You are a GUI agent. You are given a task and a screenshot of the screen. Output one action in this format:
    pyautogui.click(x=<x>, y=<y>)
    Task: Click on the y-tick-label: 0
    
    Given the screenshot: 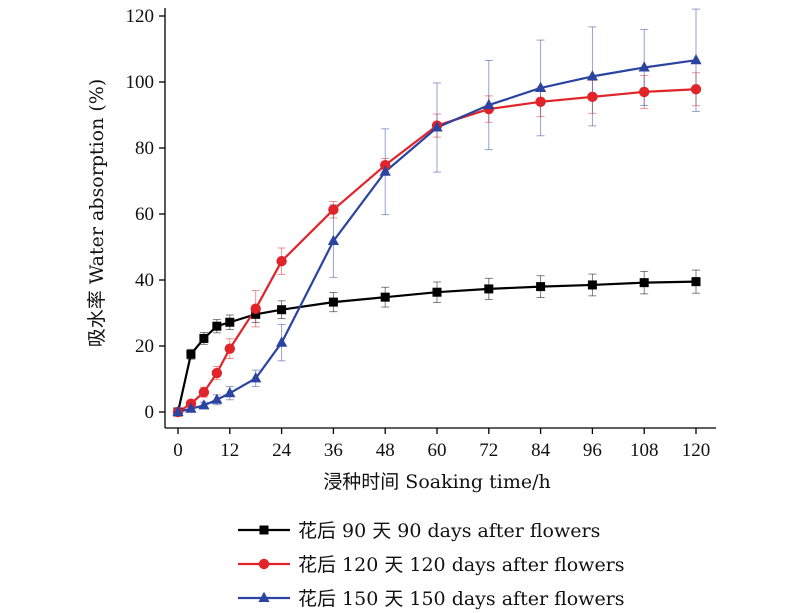 What is the action you would take?
    pyautogui.click(x=150, y=412)
    